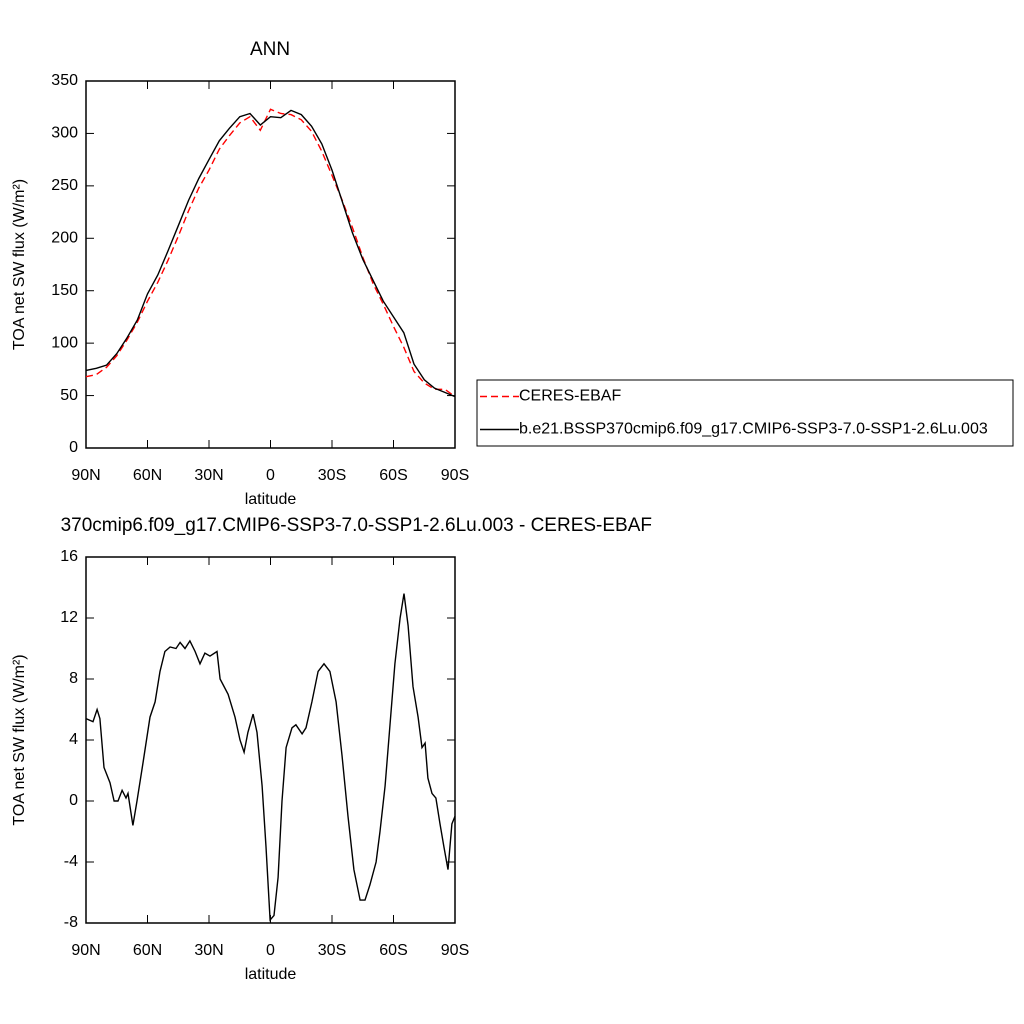 Image resolution: width=1024 pixels, height=1024 pixels. Describe the element at coordinates (570, 396) in the screenshot. I see `legend-label: CERES-EBAF` at that location.